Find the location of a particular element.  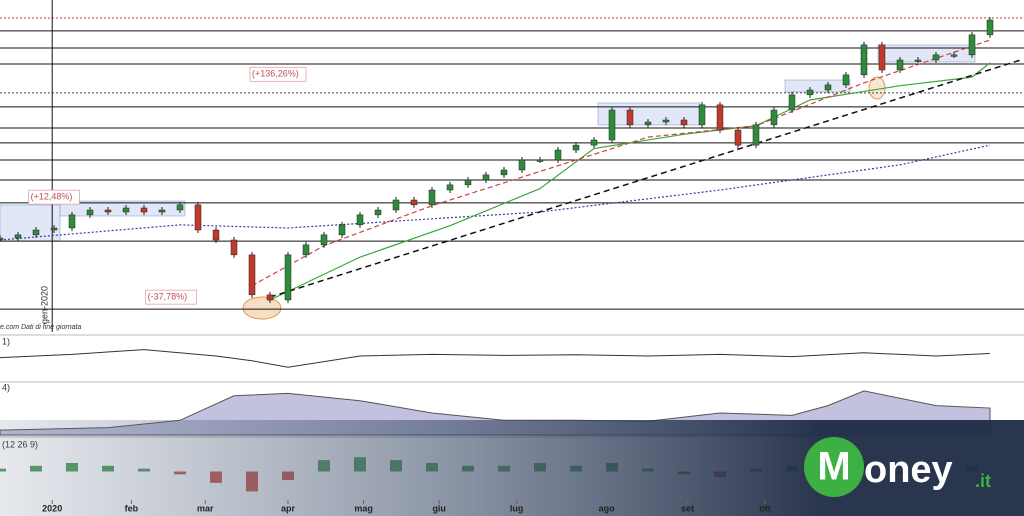

logo-tld: .it is located at coordinates (983, 481).